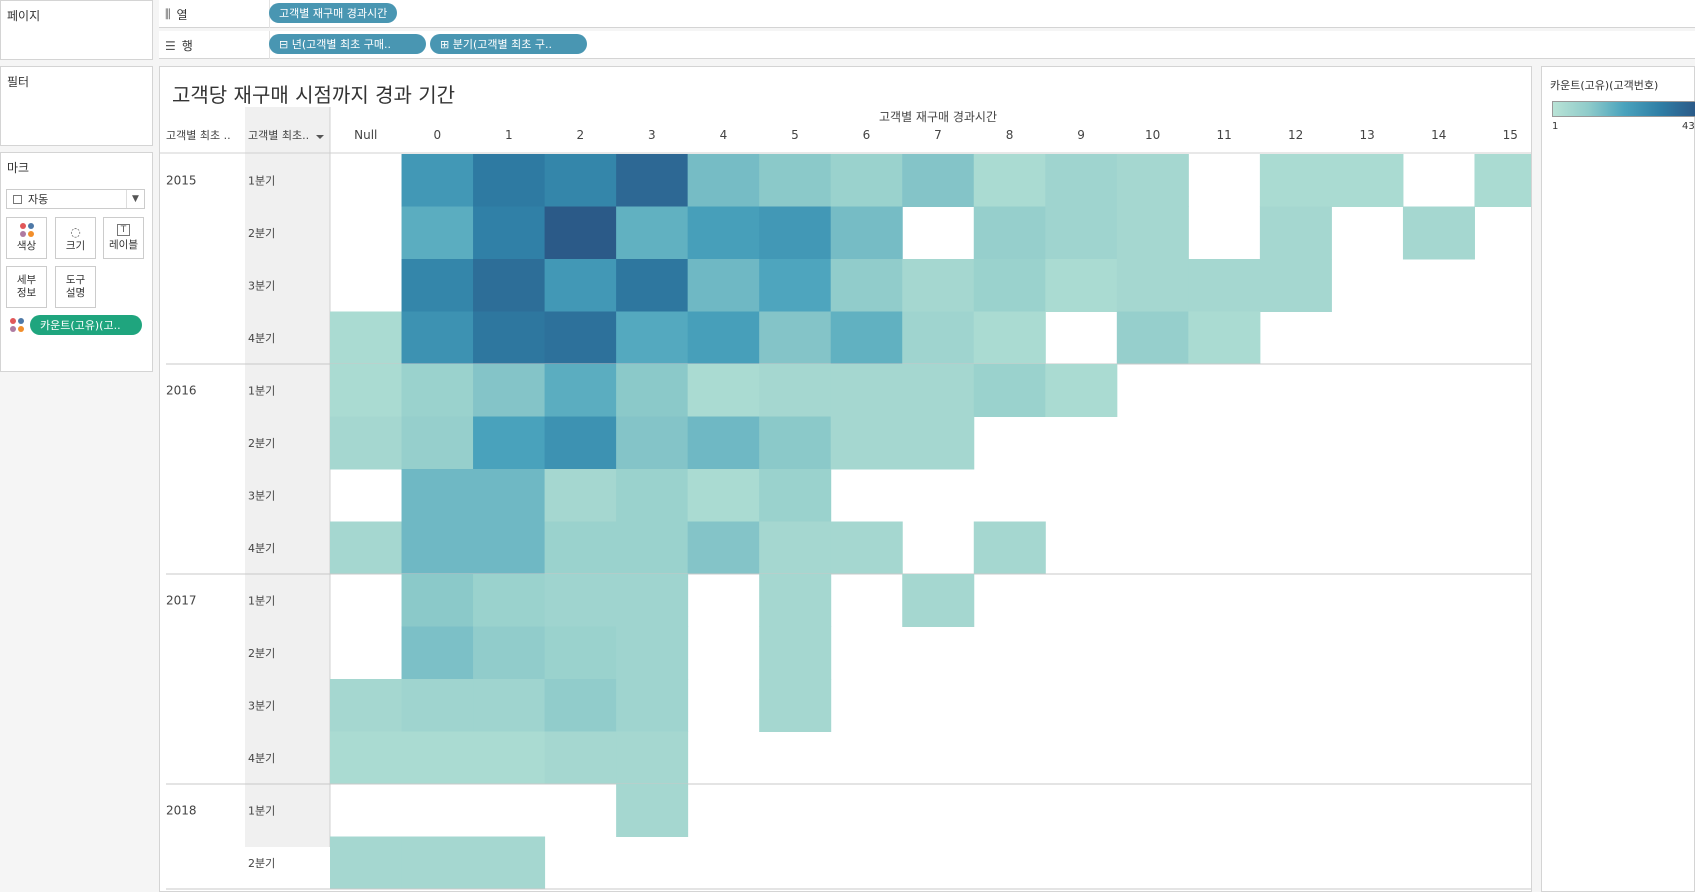 The image size is (1695, 892). What do you see at coordinates (333, 13) in the screenshot?
I see `column-pill: 고객별 재구매 경과시간` at bounding box center [333, 13].